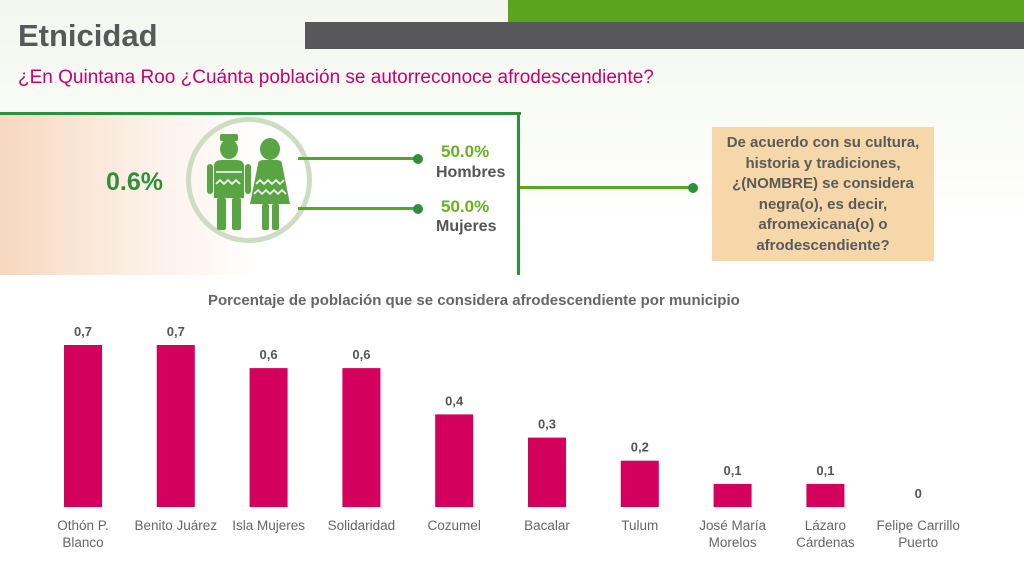  Describe the element at coordinates (918, 493) in the screenshot. I see `data-label-9: 0` at that location.